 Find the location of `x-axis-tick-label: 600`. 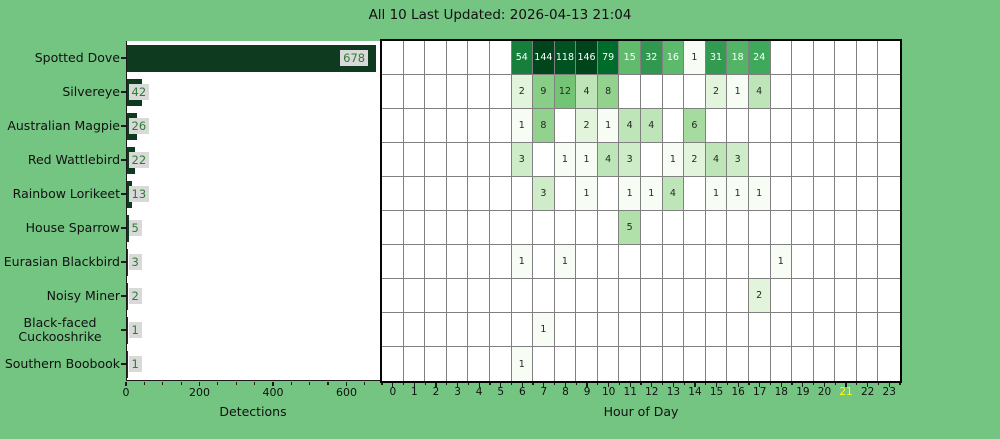

x-axis-tick-label: 600 is located at coordinates (346, 392).